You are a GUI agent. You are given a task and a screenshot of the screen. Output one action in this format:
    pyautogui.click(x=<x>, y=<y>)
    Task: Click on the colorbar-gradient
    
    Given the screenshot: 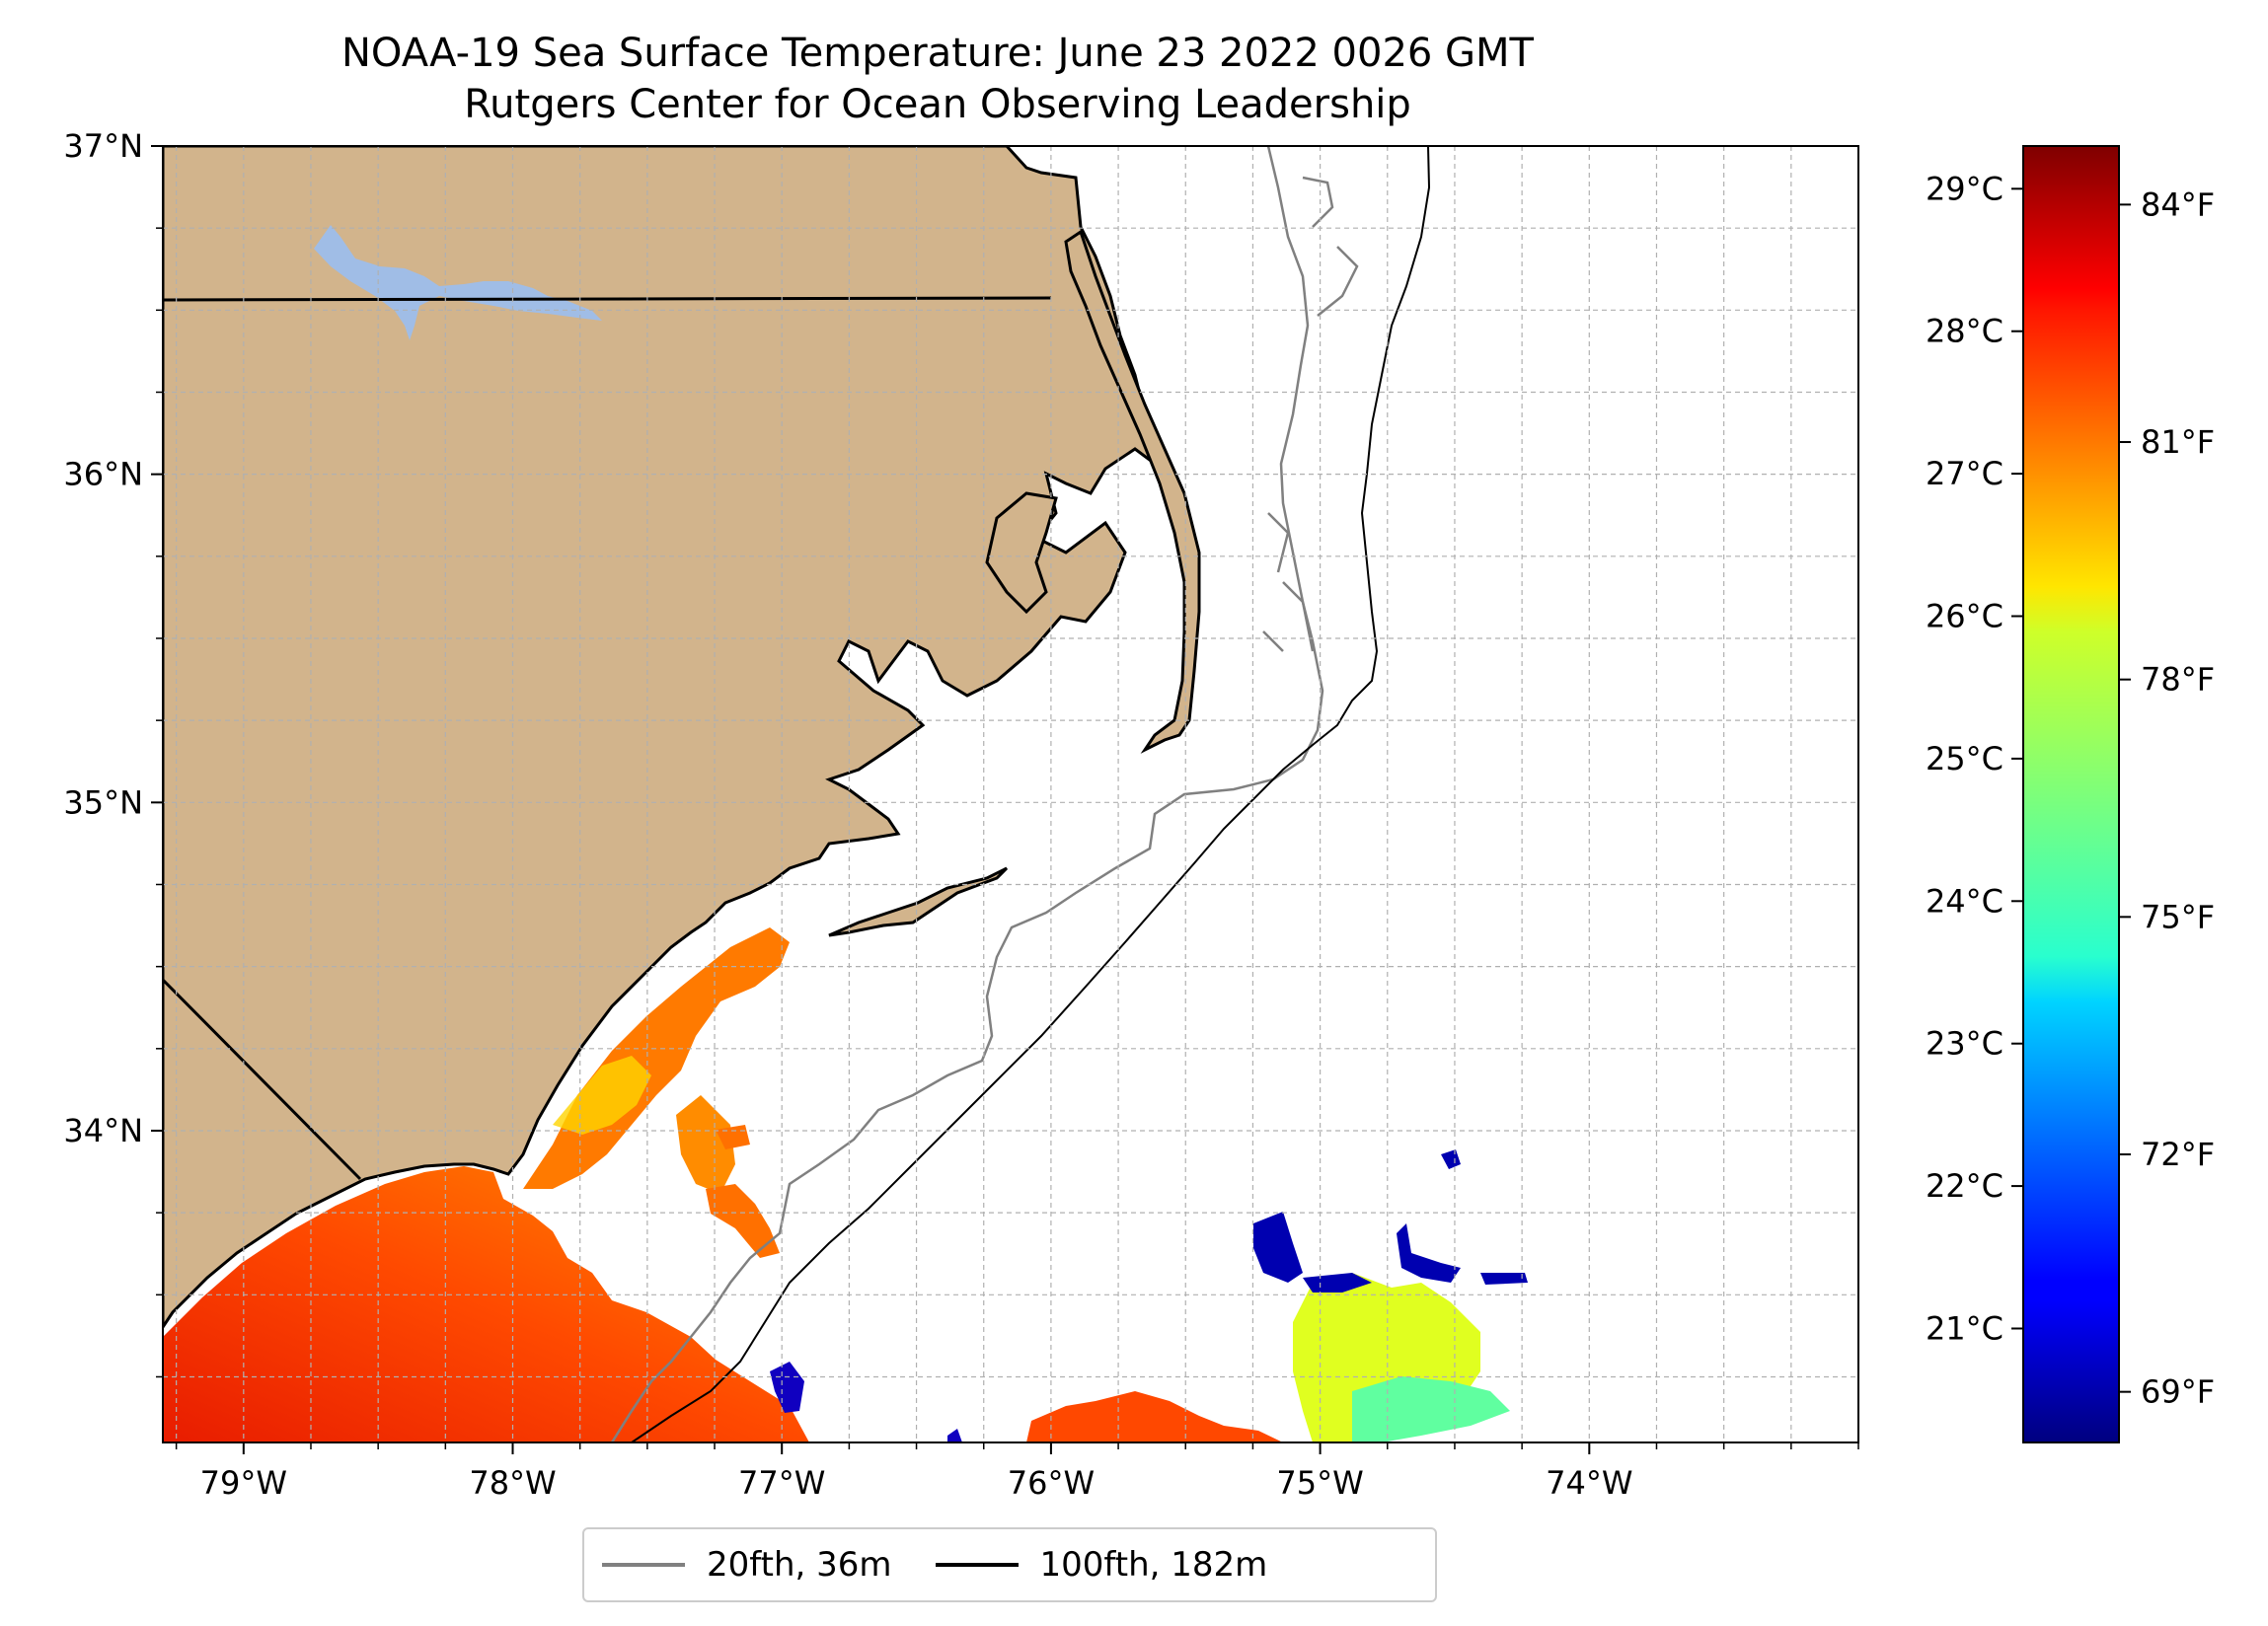 What is the action you would take?
    pyautogui.click(x=2071, y=794)
    